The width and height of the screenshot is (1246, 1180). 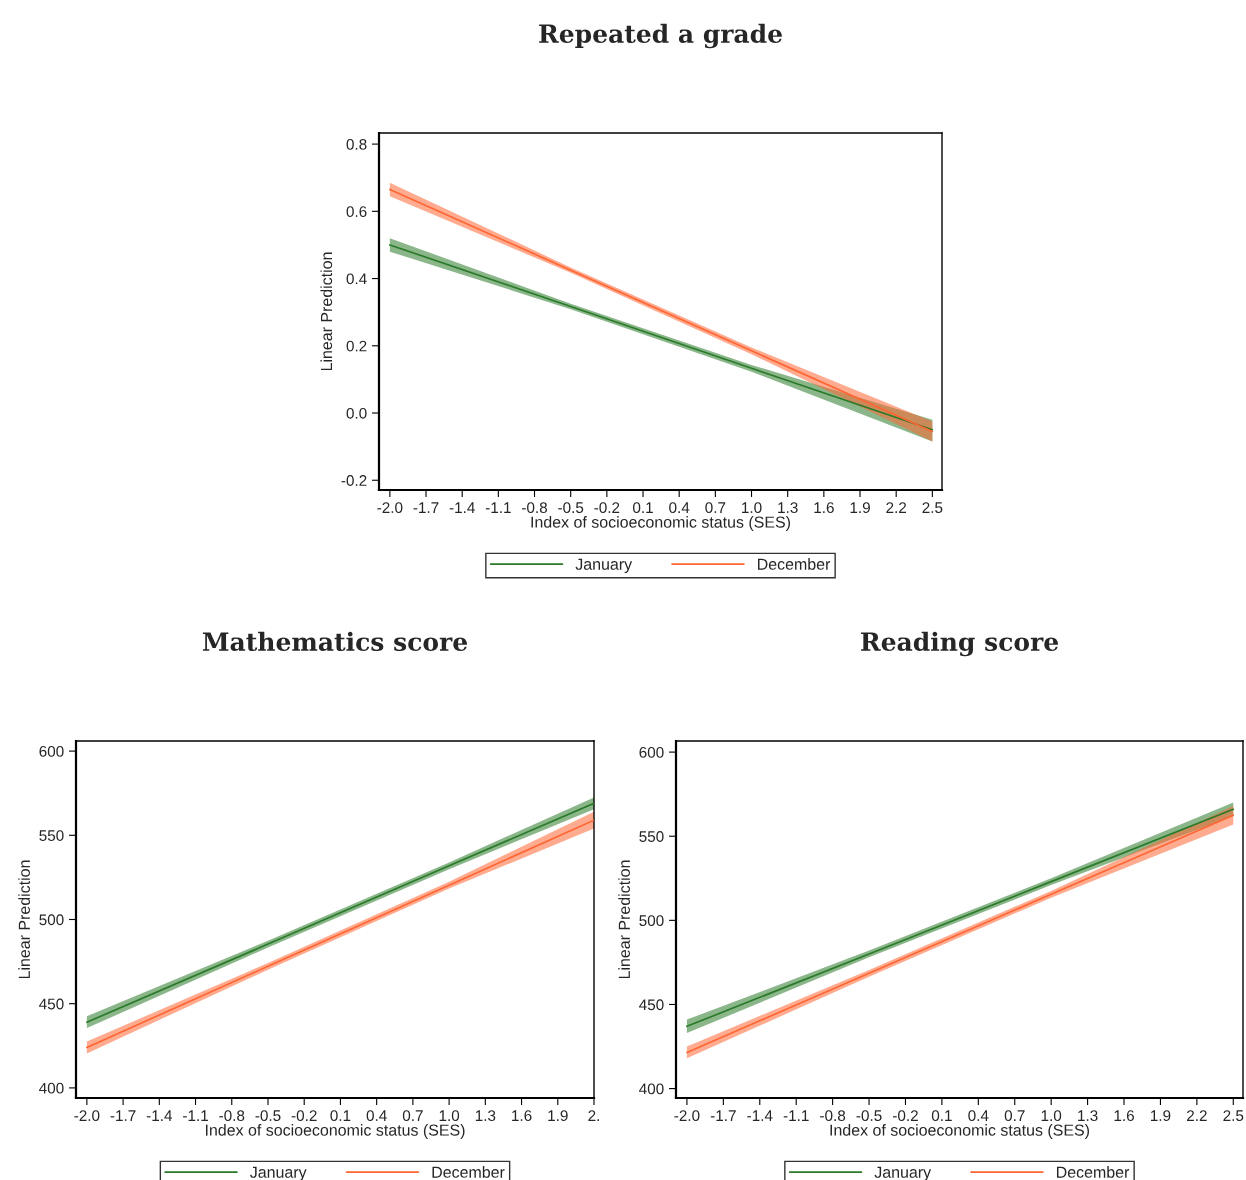 I want to click on y-tick-label: 0.4, so click(x=356, y=279).